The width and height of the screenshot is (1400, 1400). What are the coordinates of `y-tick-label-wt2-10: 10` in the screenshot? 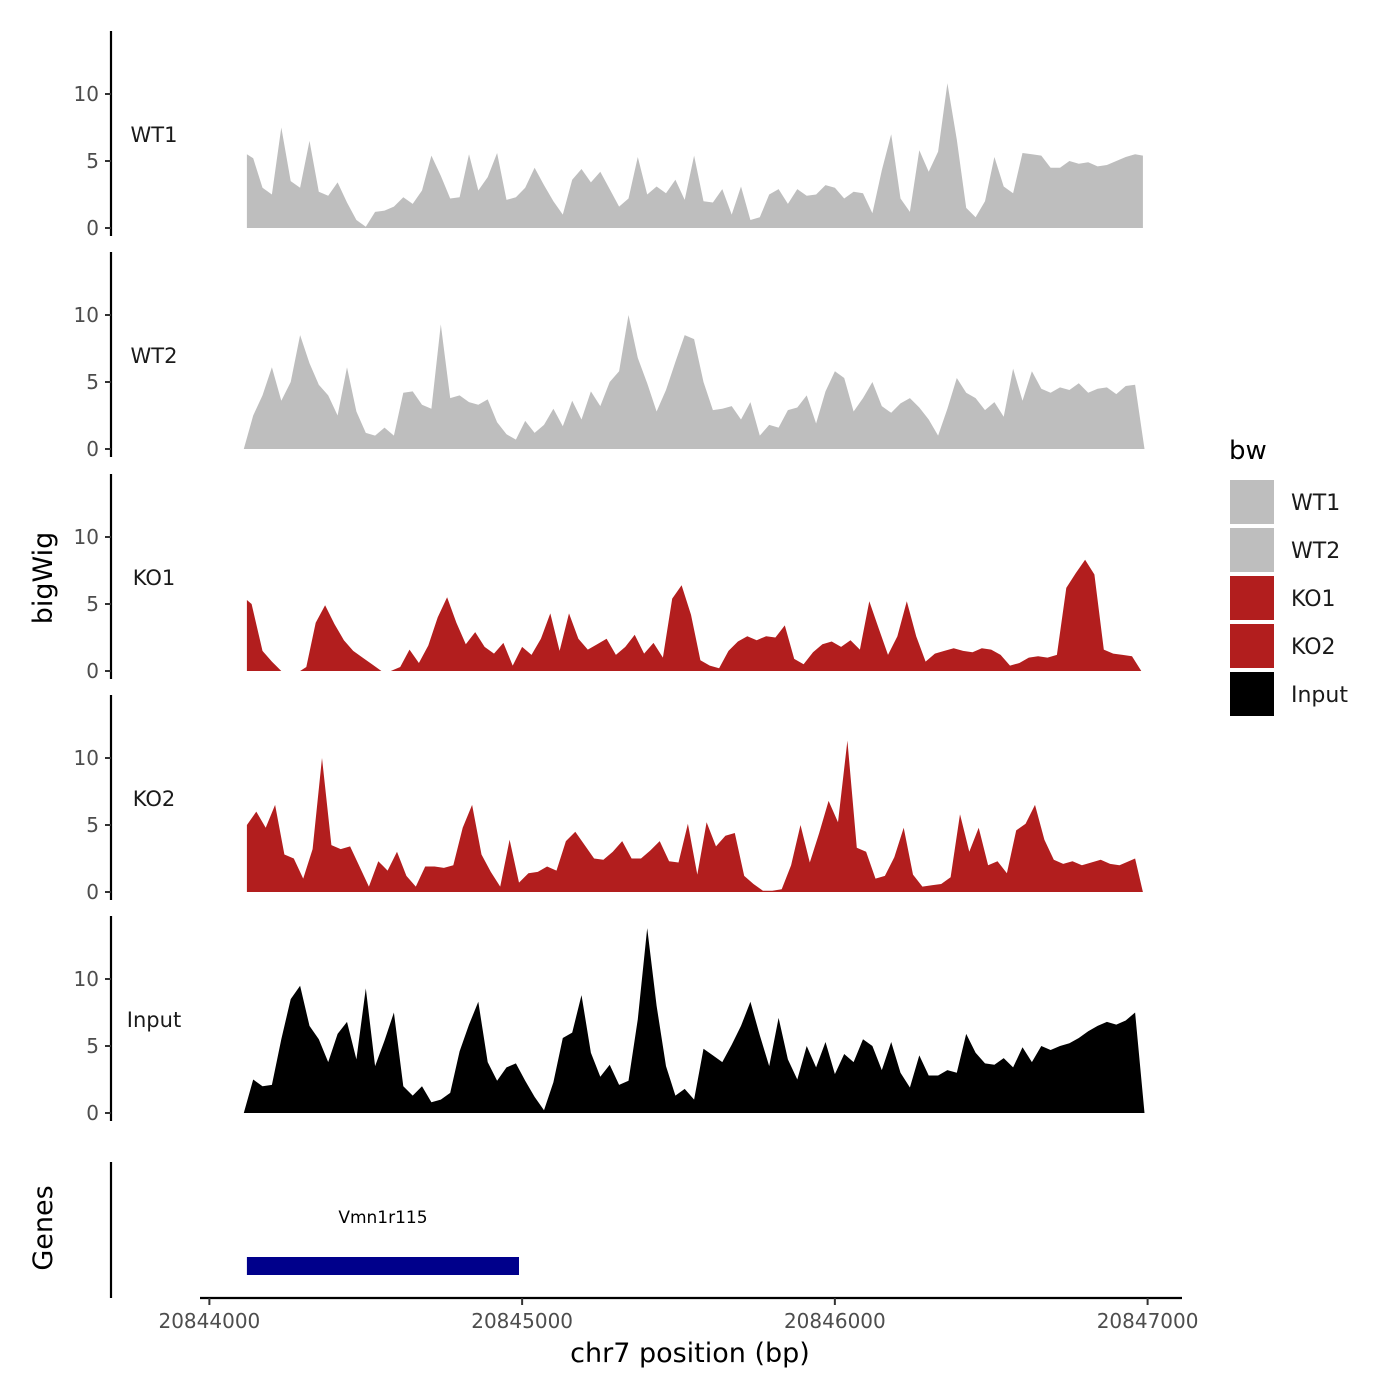 It's located at (86, 315).